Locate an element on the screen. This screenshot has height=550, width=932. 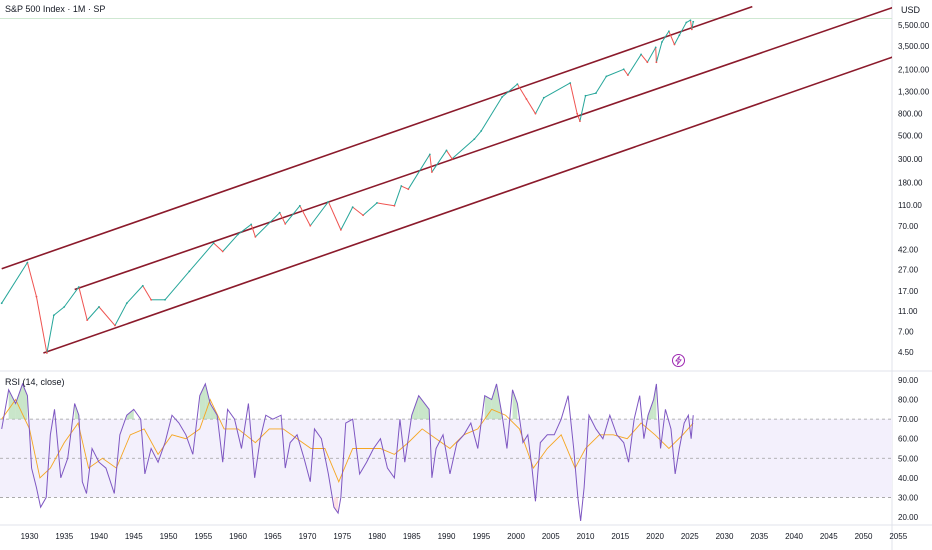
flash-icon is located at coordinates (678, 360).